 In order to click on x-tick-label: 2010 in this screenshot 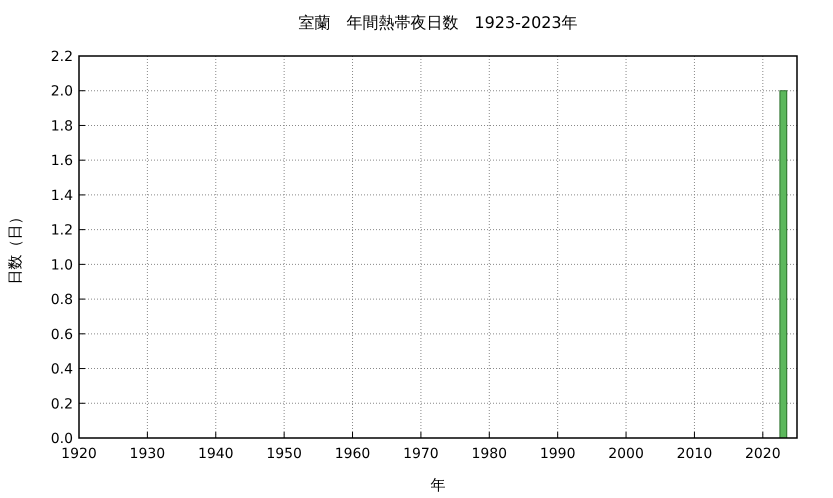, I will do `click(694, 454)`.